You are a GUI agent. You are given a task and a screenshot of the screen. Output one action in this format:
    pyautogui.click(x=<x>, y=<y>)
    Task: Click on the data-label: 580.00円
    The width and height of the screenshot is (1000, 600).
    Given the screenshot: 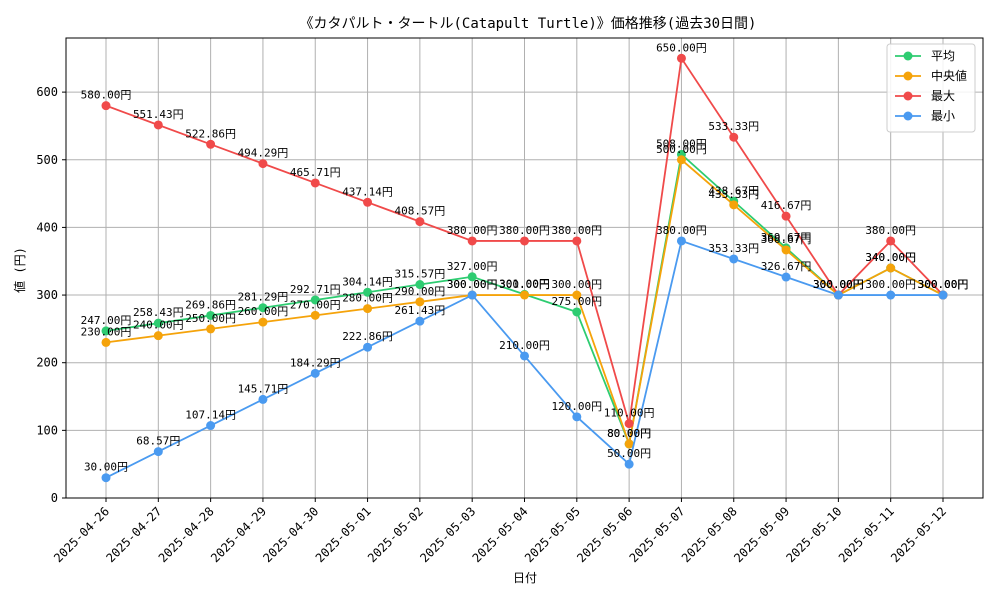 What is the action you would take?
    pyautogui.click(x=106, y=95)
    